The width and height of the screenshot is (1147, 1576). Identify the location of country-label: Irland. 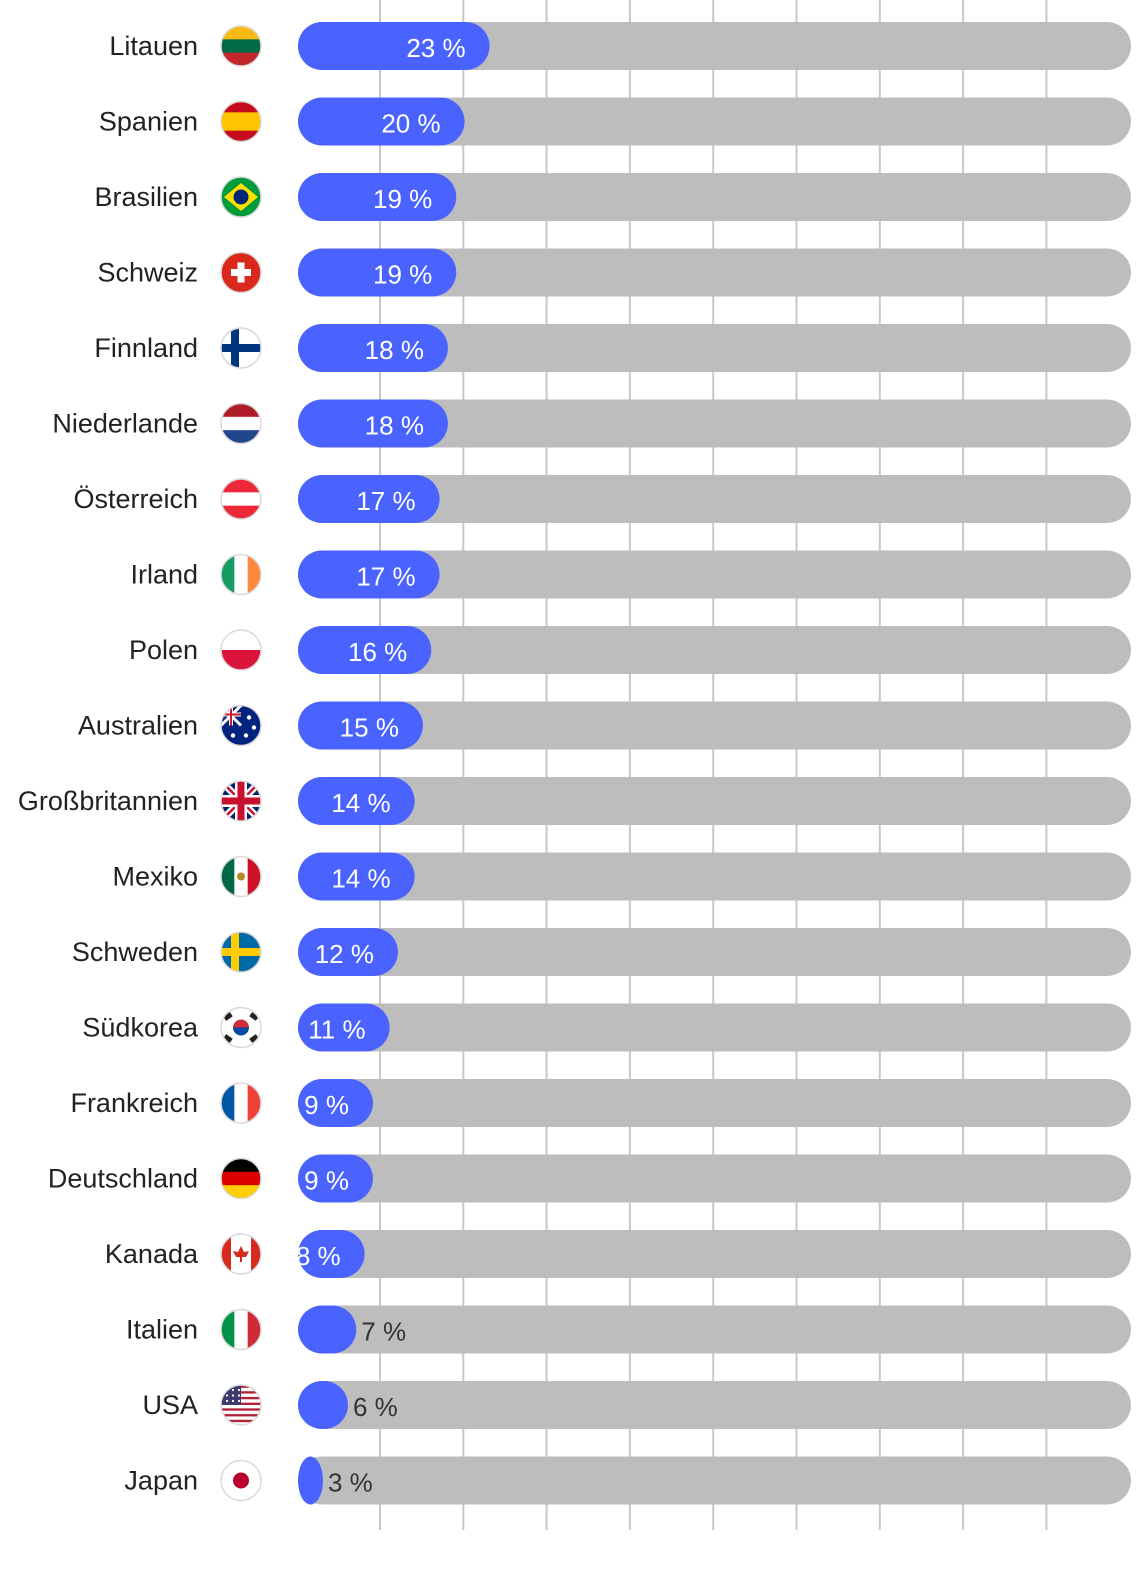
(164, 575).